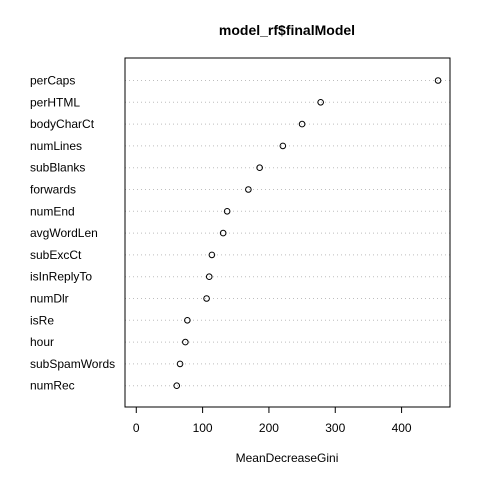 The image size is (480, 480). Describe the element at coordinates (269, 428) in the screenshot. I see `x-tick-label: 200` at that location.